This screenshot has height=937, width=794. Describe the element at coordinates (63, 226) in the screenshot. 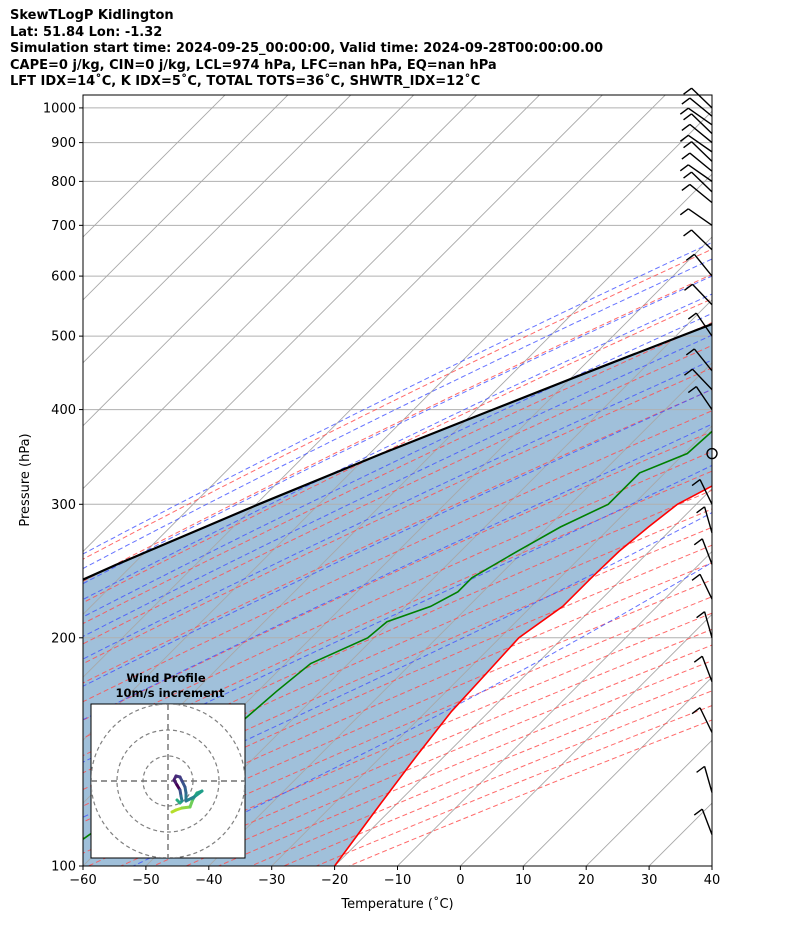

I see `y-tick-label: 700` at that location.